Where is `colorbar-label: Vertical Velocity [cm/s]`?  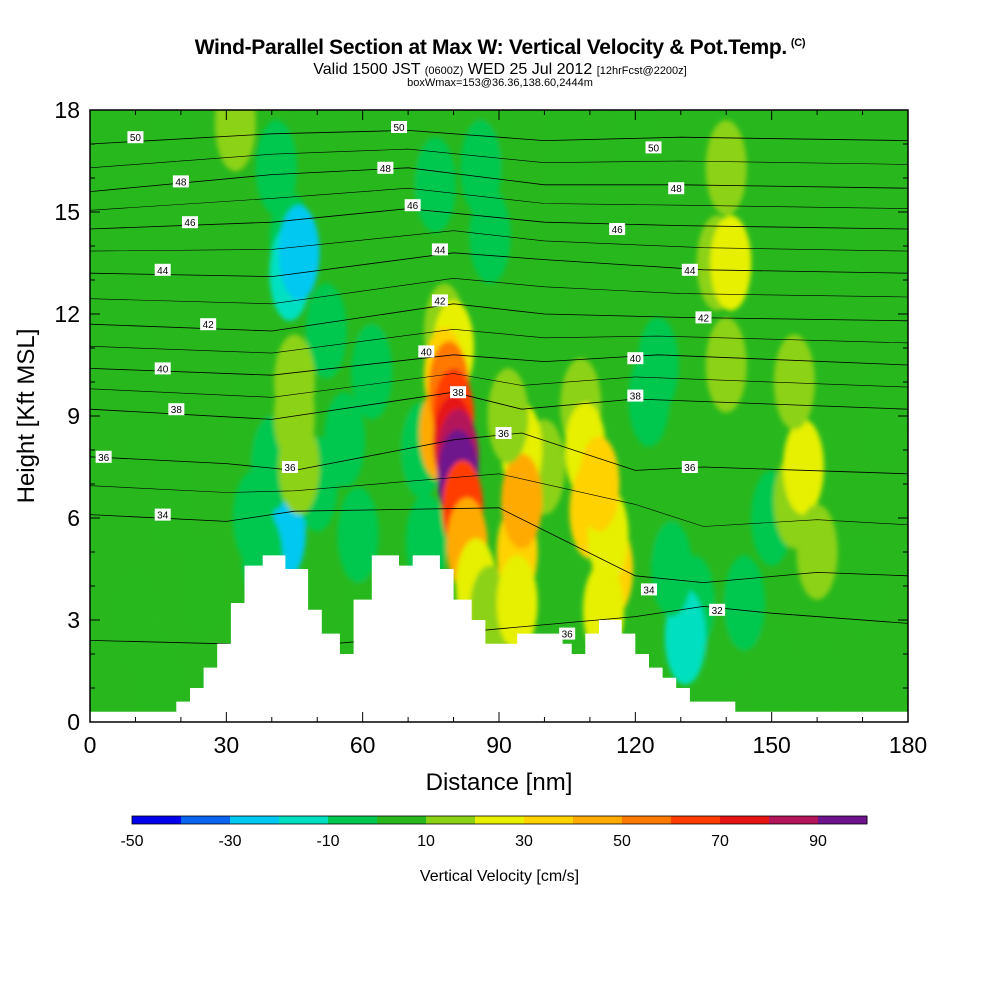
colorbar-label: Vertical Velocity [cm/s] is located at coordinates (499, 876).